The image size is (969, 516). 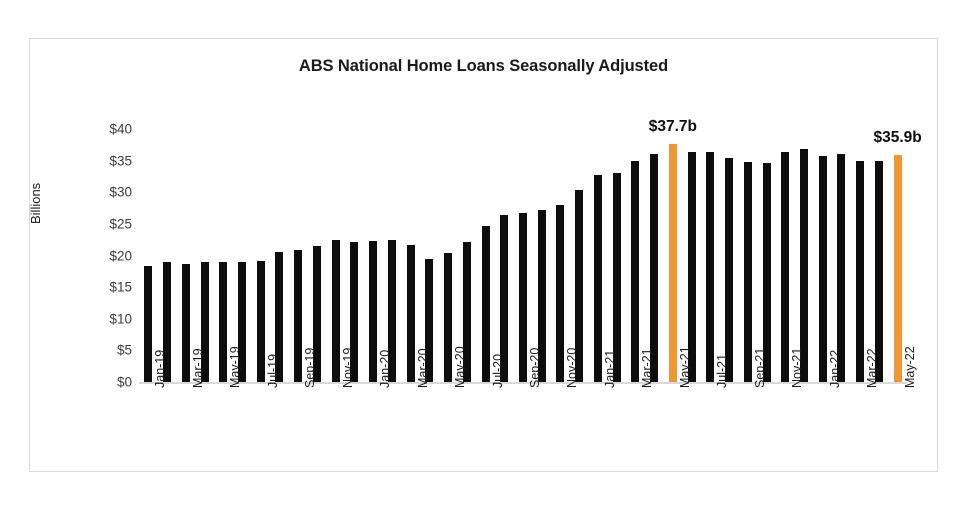 What do you see at coordinates (497, 370) in the screenshot?
I see `x-axis-tick: Jul-20` at bounding box center [497, 370].